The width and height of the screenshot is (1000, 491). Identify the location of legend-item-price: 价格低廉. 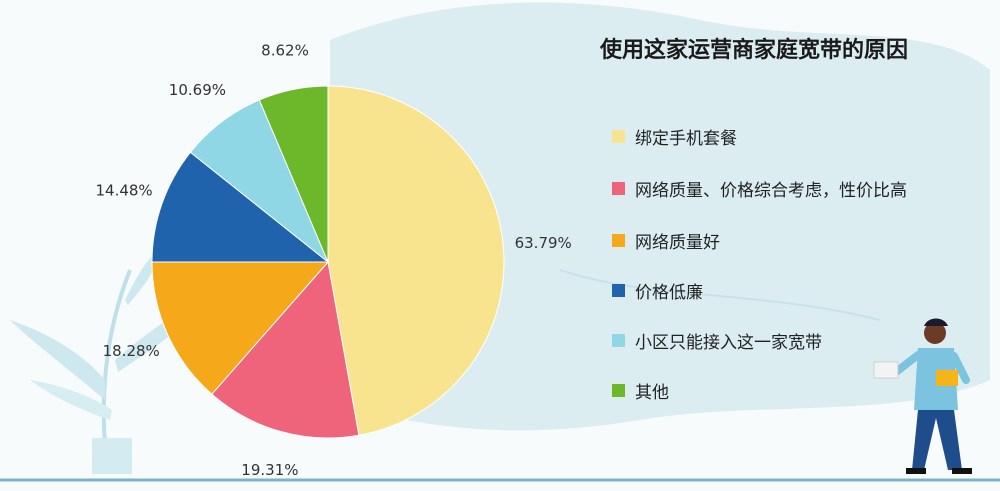
(657, 290).